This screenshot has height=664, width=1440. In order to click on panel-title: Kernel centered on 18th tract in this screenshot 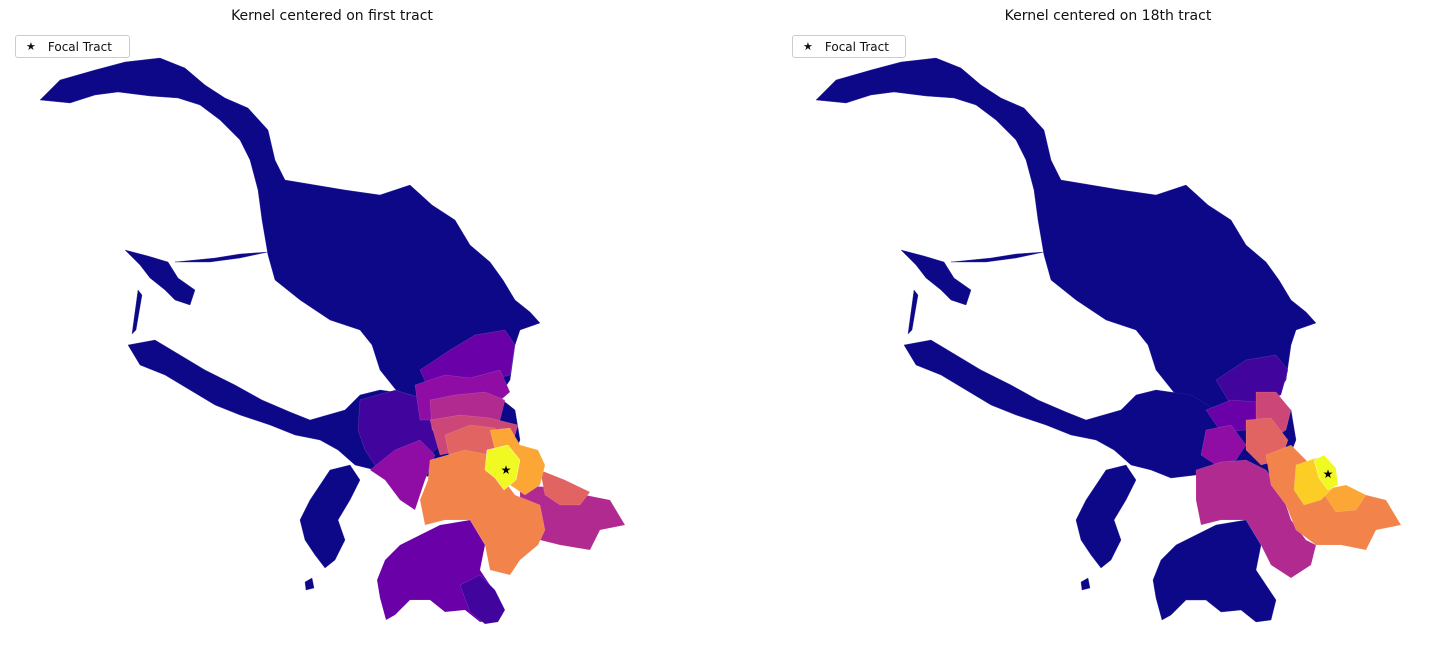, I will do `click(1108, 16)`.